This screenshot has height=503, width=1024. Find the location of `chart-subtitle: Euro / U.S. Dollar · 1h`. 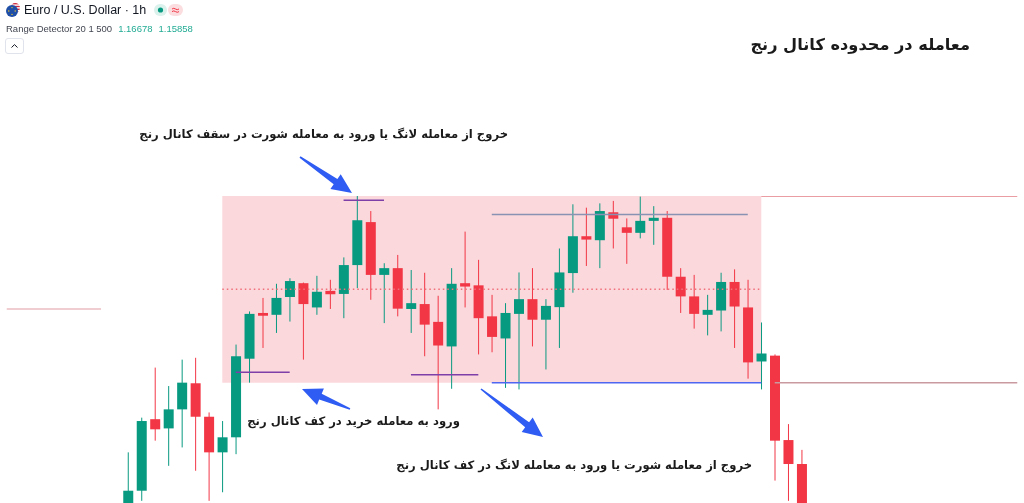

chart-subtitle: Euro / U.S. Dollar · 1h is located at coordinates (85, 10).